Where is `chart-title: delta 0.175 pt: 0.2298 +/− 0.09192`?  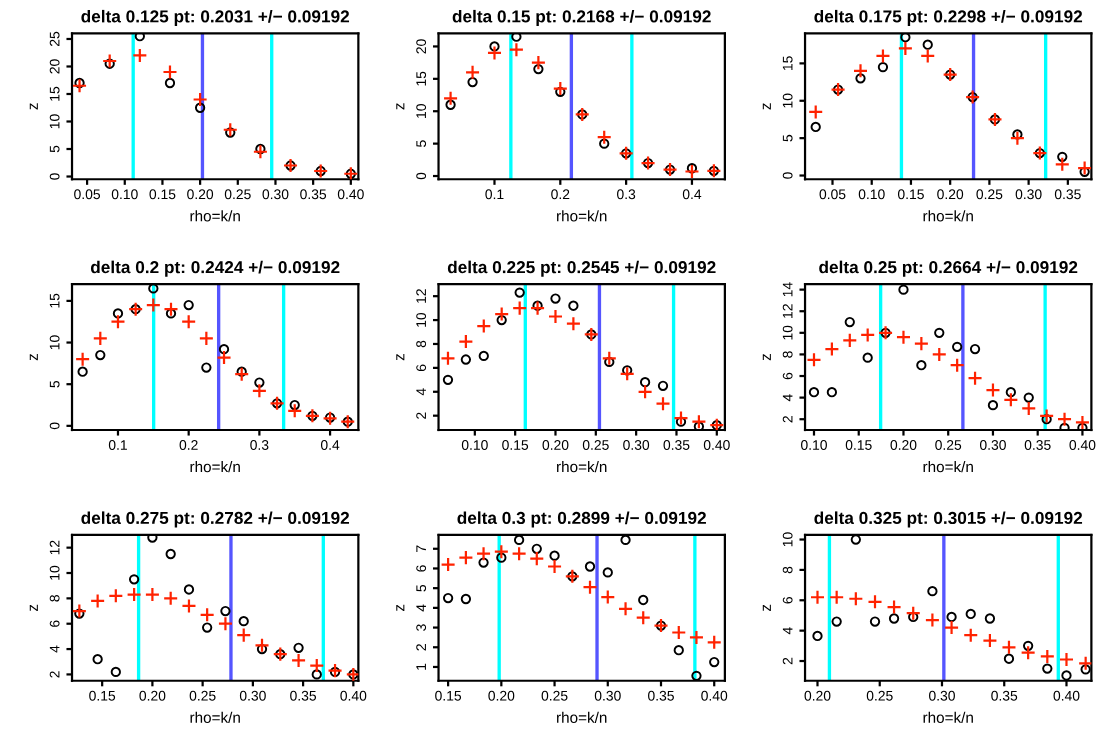
chart-title: delta 0.175 pt: 0.2298 +/− 0.09192 is located at coordinates (948, 17).